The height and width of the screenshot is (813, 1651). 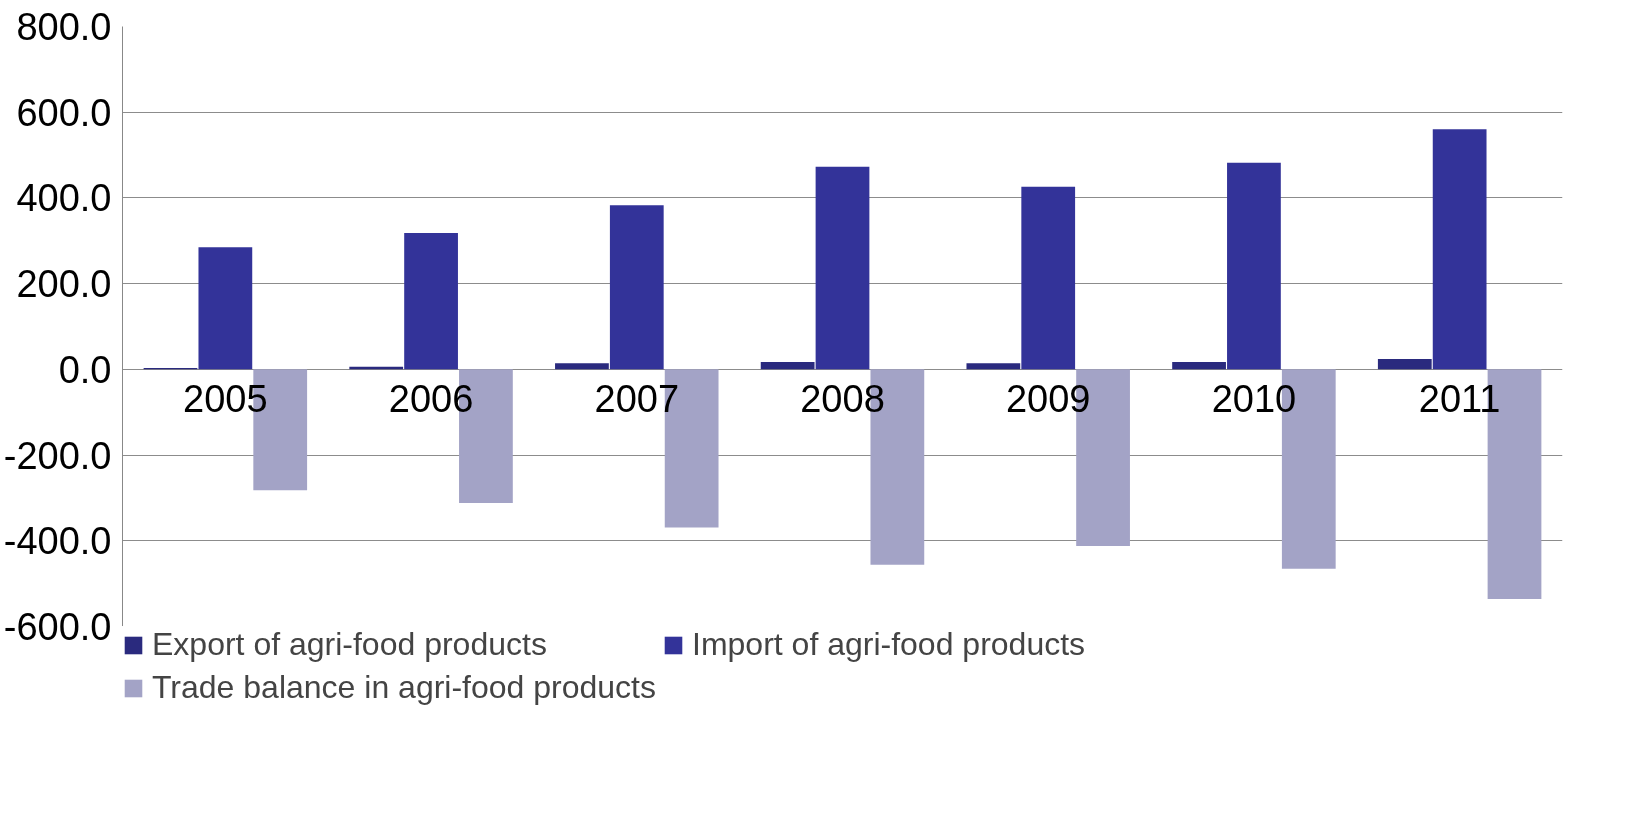 What do you see at coordinates (64, 284) in the screenshot?
I see `y-tick-label: 200.0` at bounding box center [64, 284].